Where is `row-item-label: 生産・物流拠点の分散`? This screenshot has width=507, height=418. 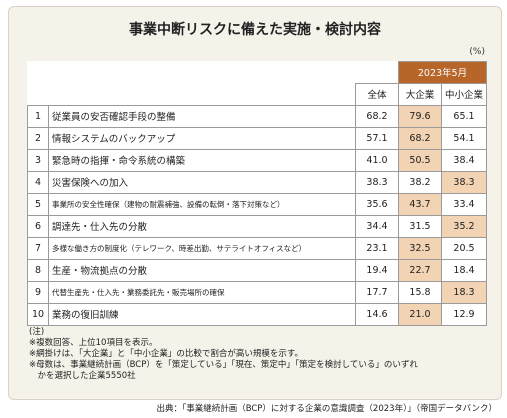
row-item-label: 生産・物流拠点の分散 is located at coordinates (202, 270).